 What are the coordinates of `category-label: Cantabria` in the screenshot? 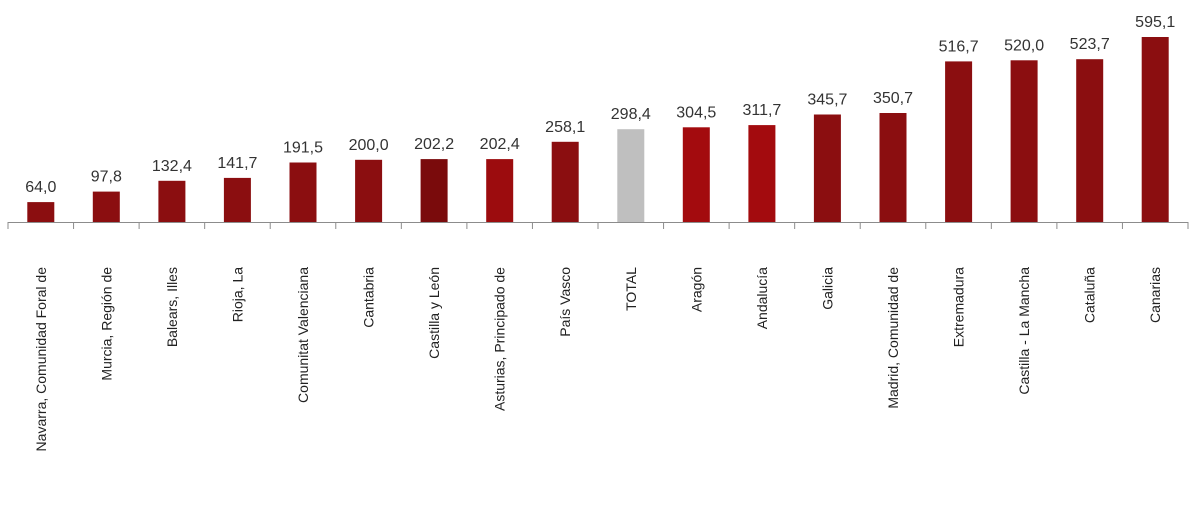 It's located at (369, 297).